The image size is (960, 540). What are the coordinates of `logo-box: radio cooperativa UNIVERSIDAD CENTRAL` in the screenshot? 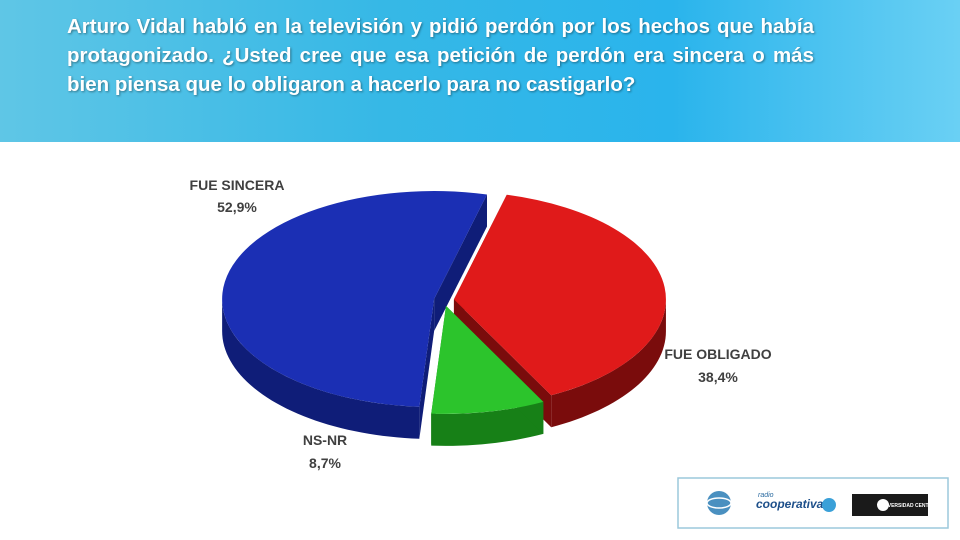 It's located at (813, 503).